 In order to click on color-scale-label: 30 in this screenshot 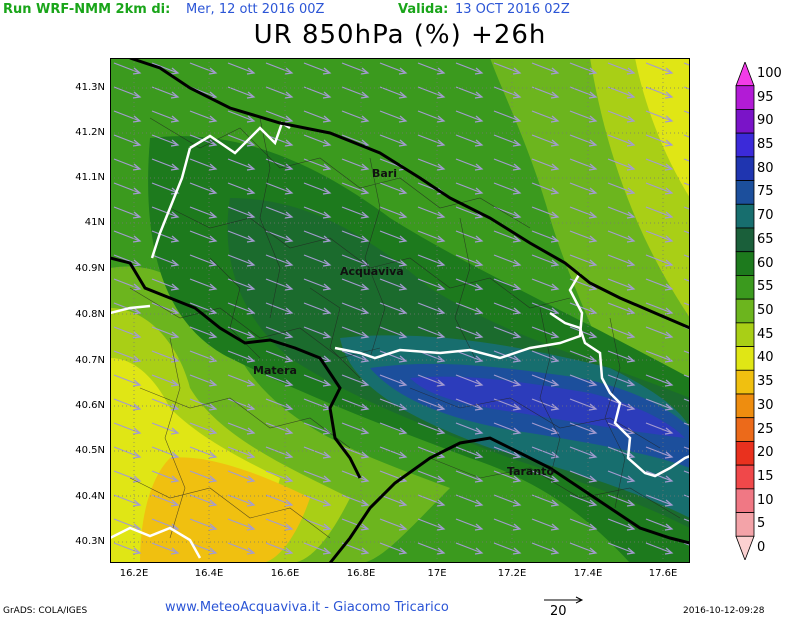, I will do `click(765, 405)`.